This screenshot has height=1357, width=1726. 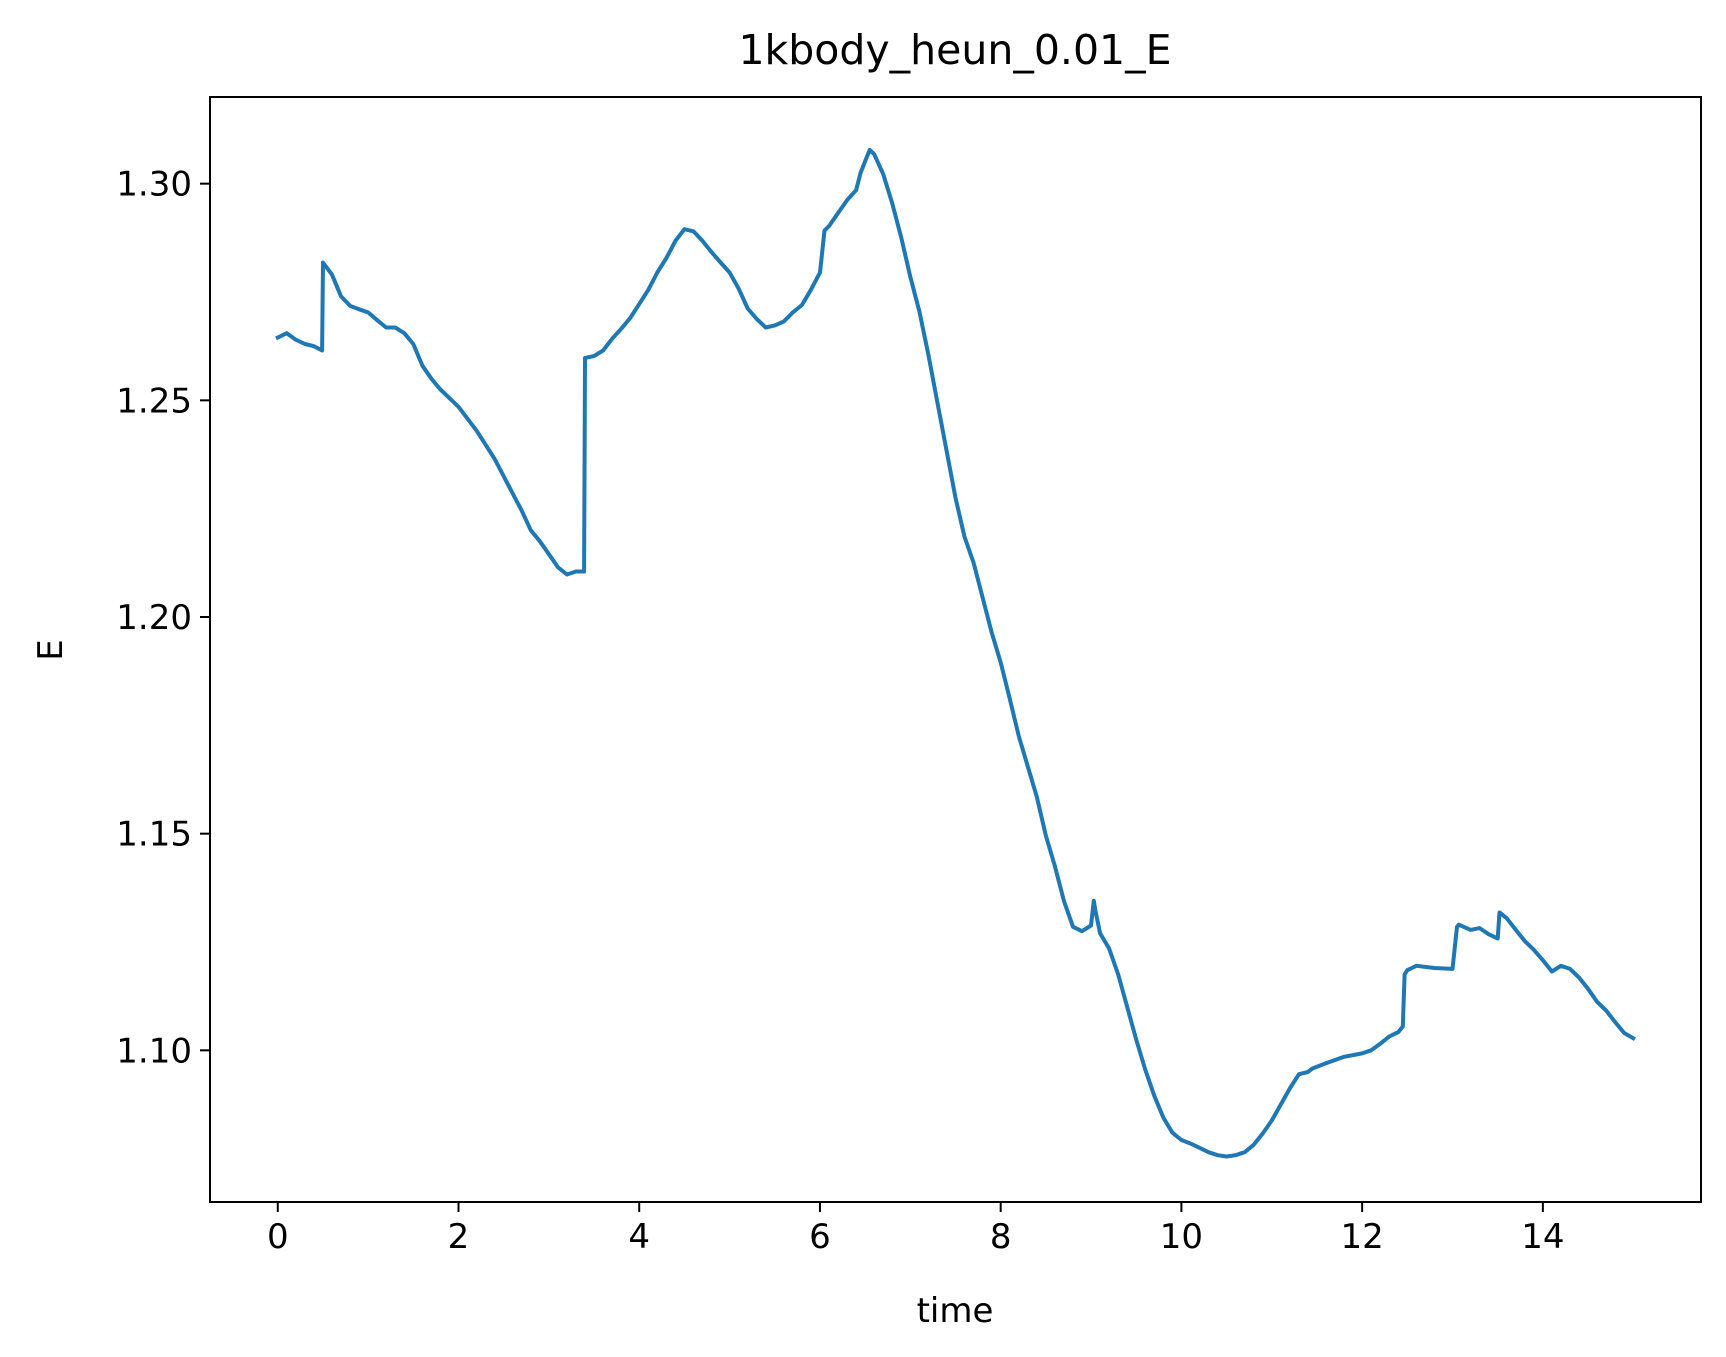 I want to click on x-tick-label: 10, so click(x=1181, y=1237).